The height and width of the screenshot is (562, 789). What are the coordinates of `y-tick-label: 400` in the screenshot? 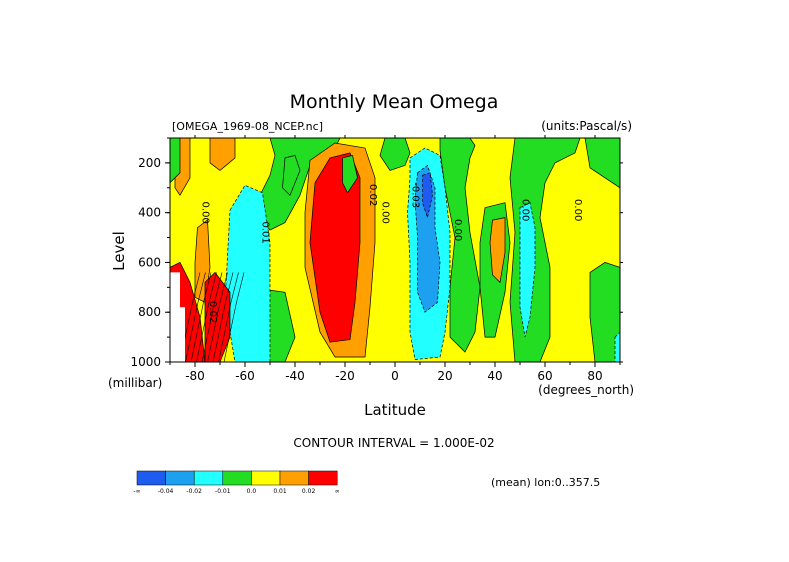 It's located at (149, 213).